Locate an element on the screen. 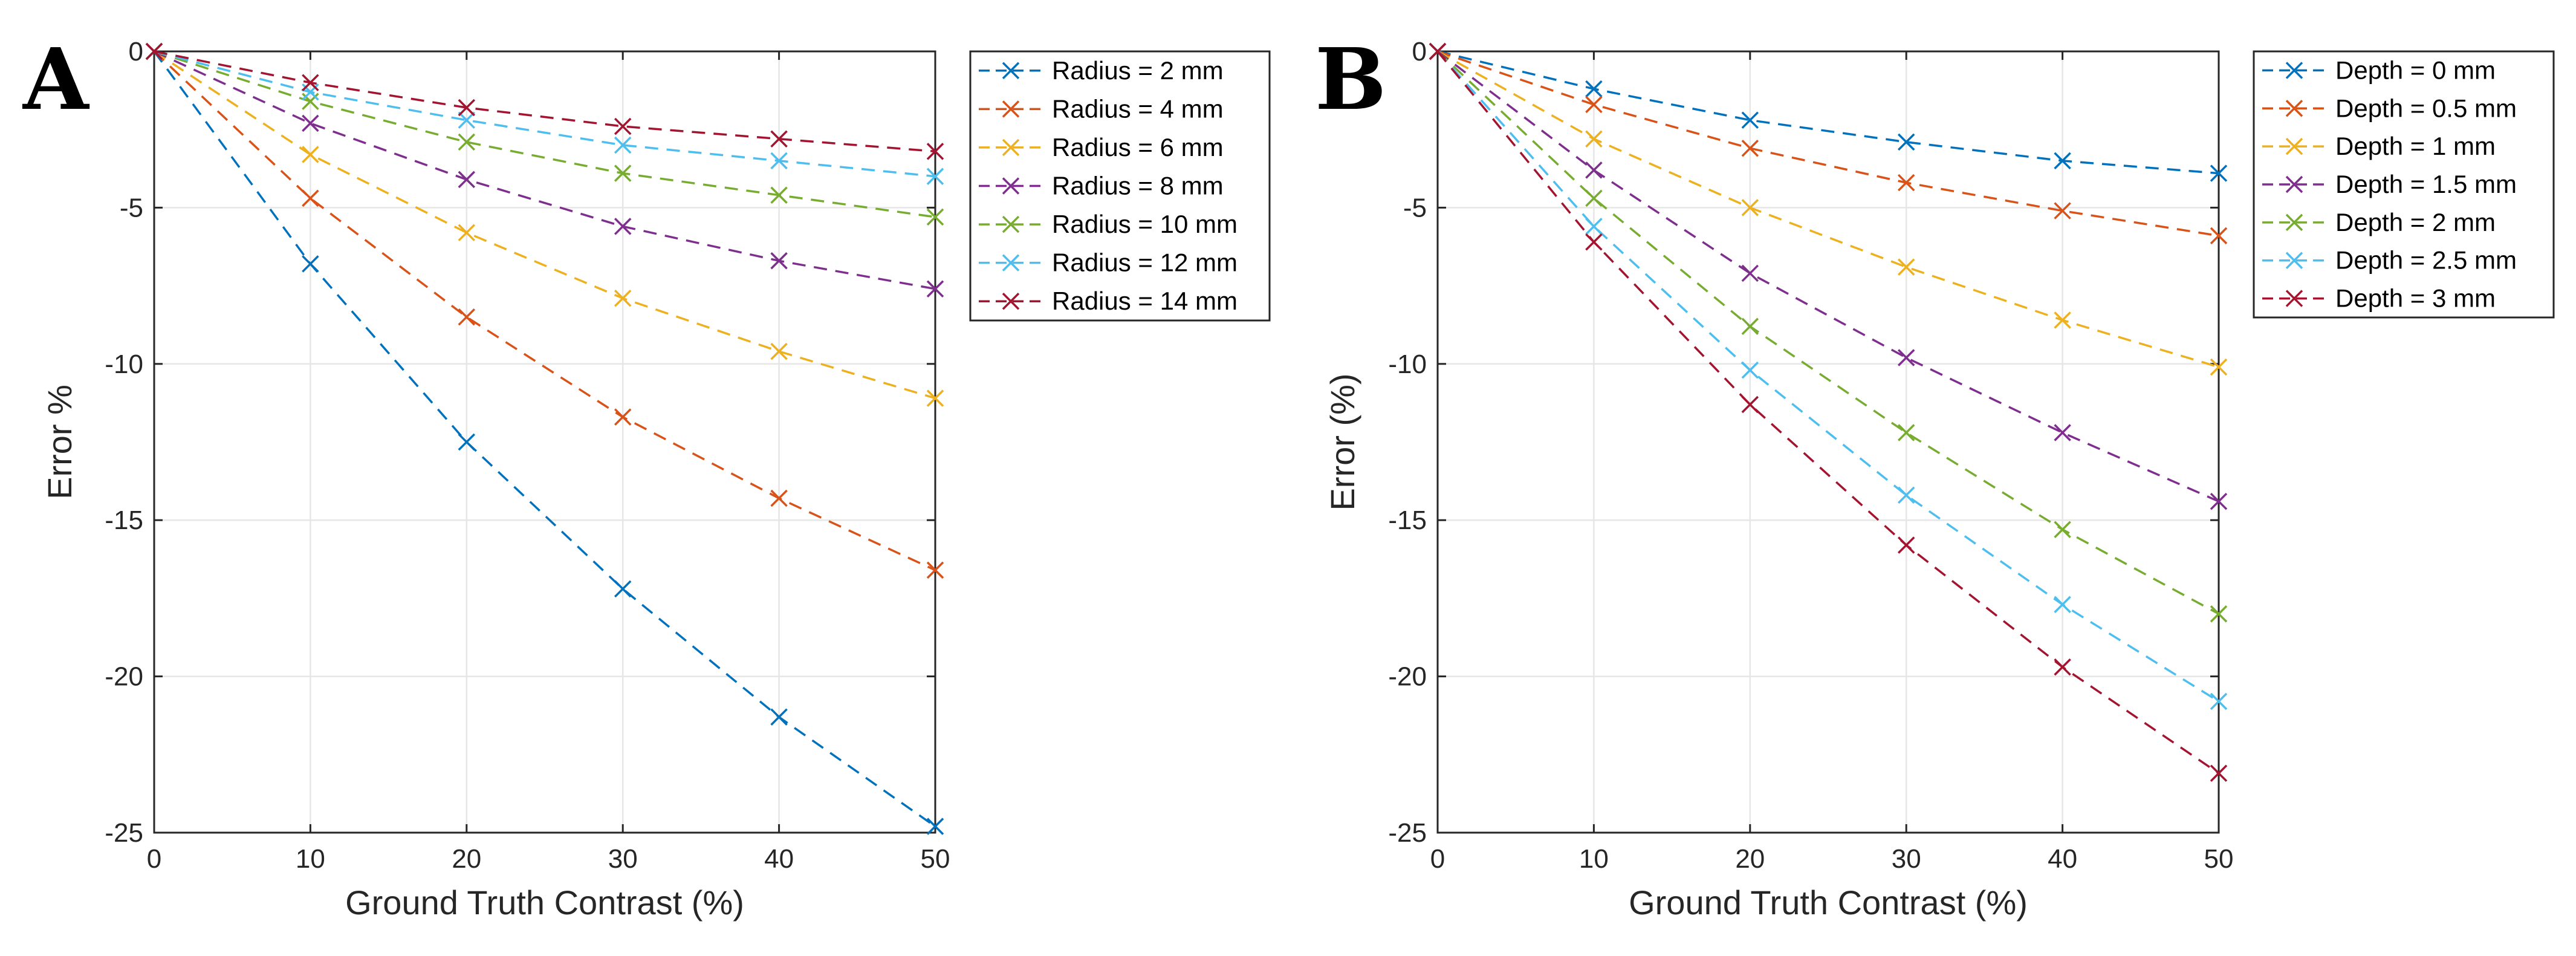 The width and height of the screenshot is (2576, 956). legend-label: Depth = 1 mm is located at coordinates (2416, 146).